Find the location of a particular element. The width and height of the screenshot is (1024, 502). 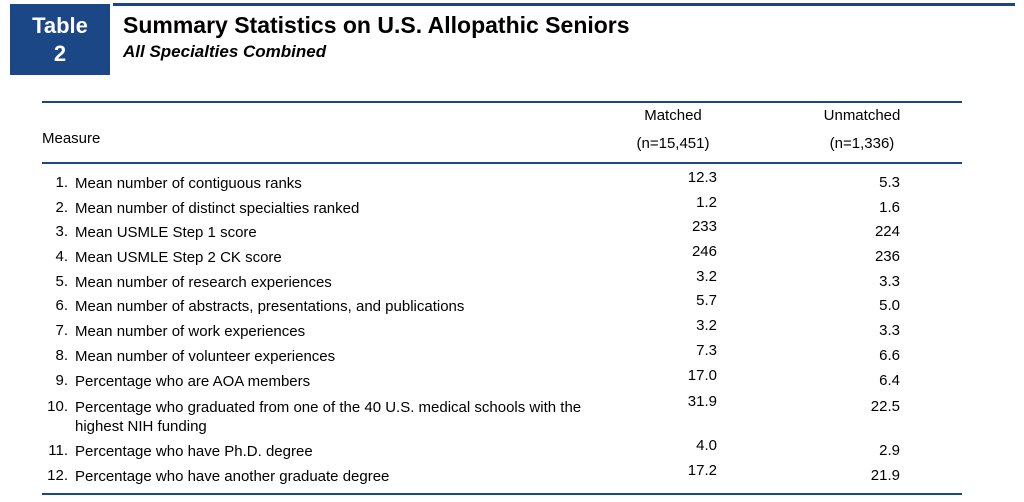

row-number: 3. is located at coordinates (61, 231).